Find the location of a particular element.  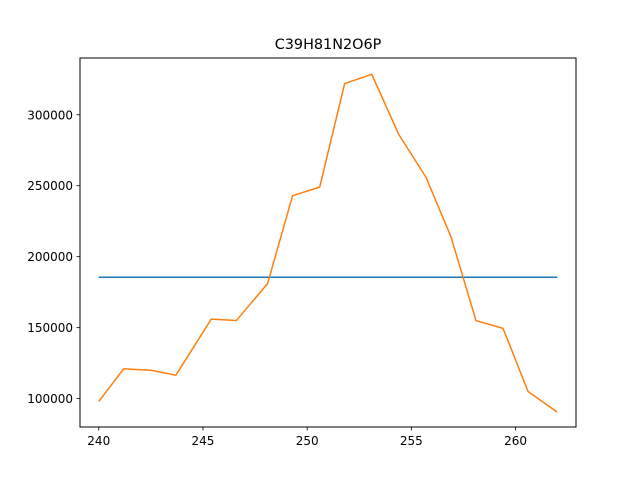

y-tick-label: 300000 is located at coordinates (50, 115).